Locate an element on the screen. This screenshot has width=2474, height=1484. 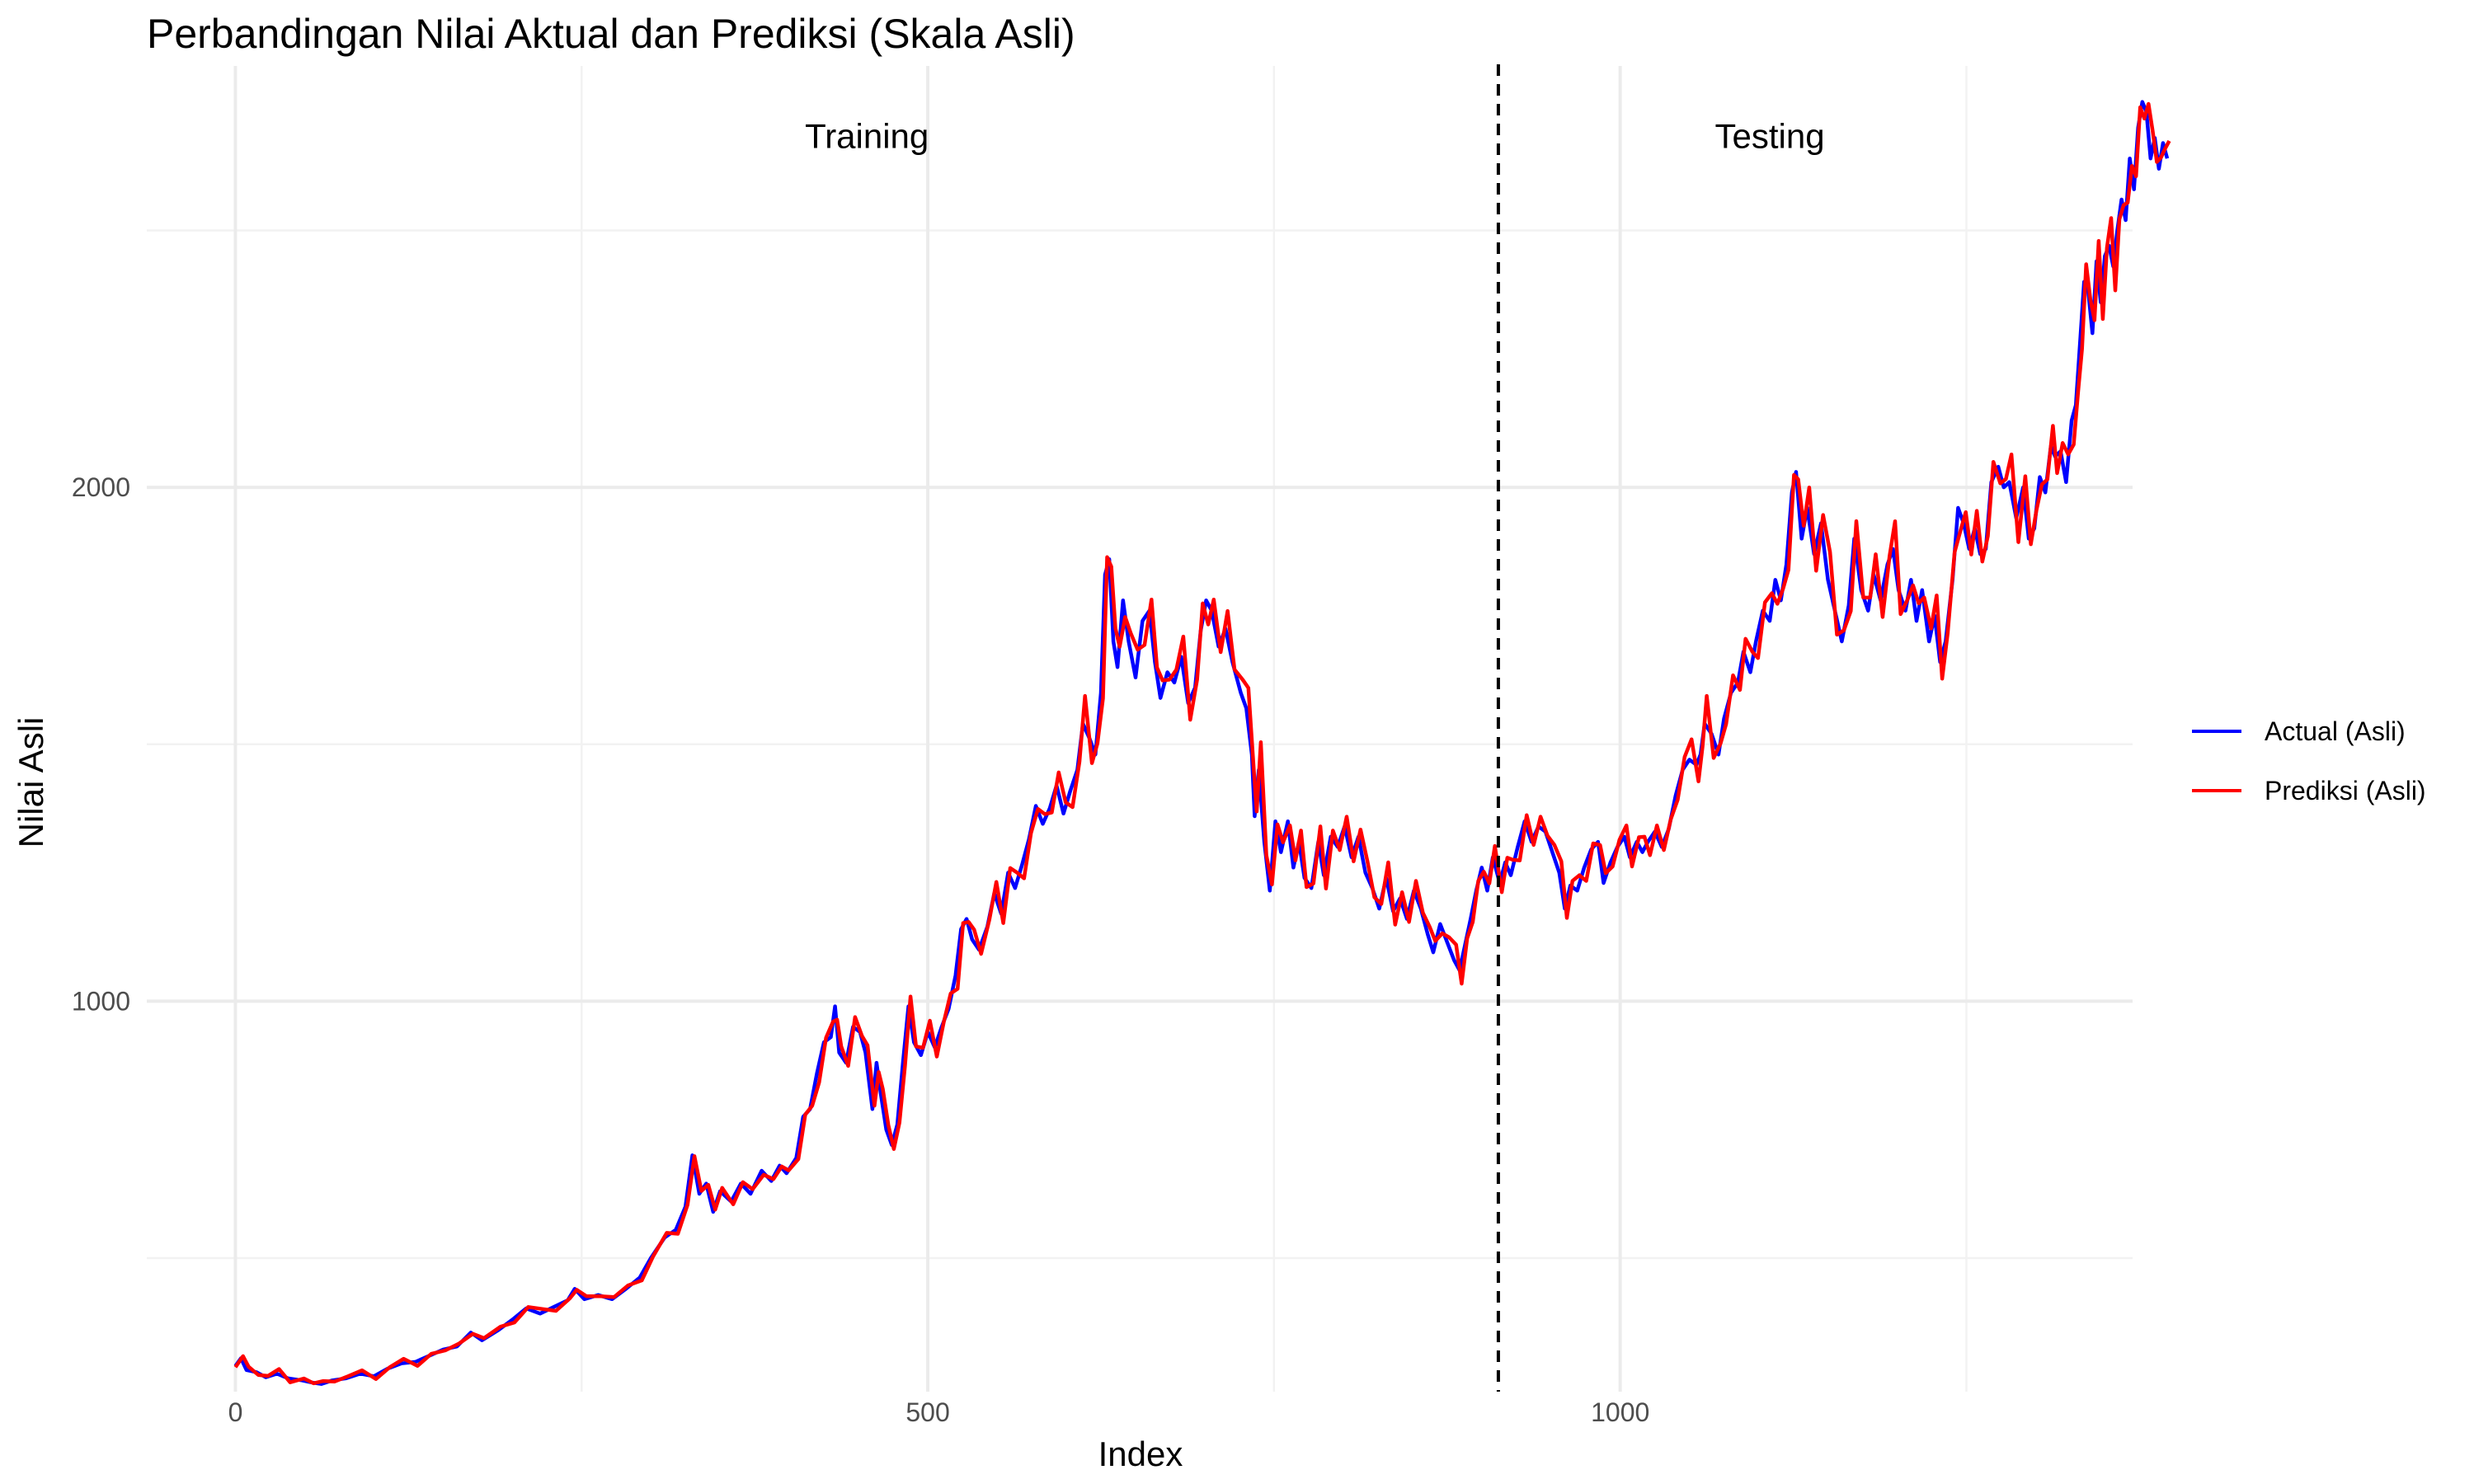
legend: Actual (Asli) Prediksi (Asli) is located at coordinates (2309, 760).